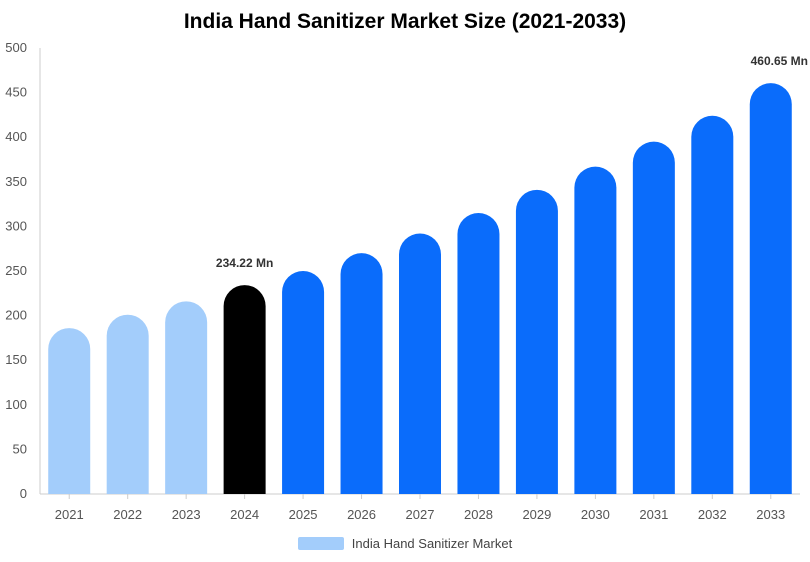  Describe the element at coordinates (653, 514) in the screenshot. I see `x-tick-label: 2031` at that location.